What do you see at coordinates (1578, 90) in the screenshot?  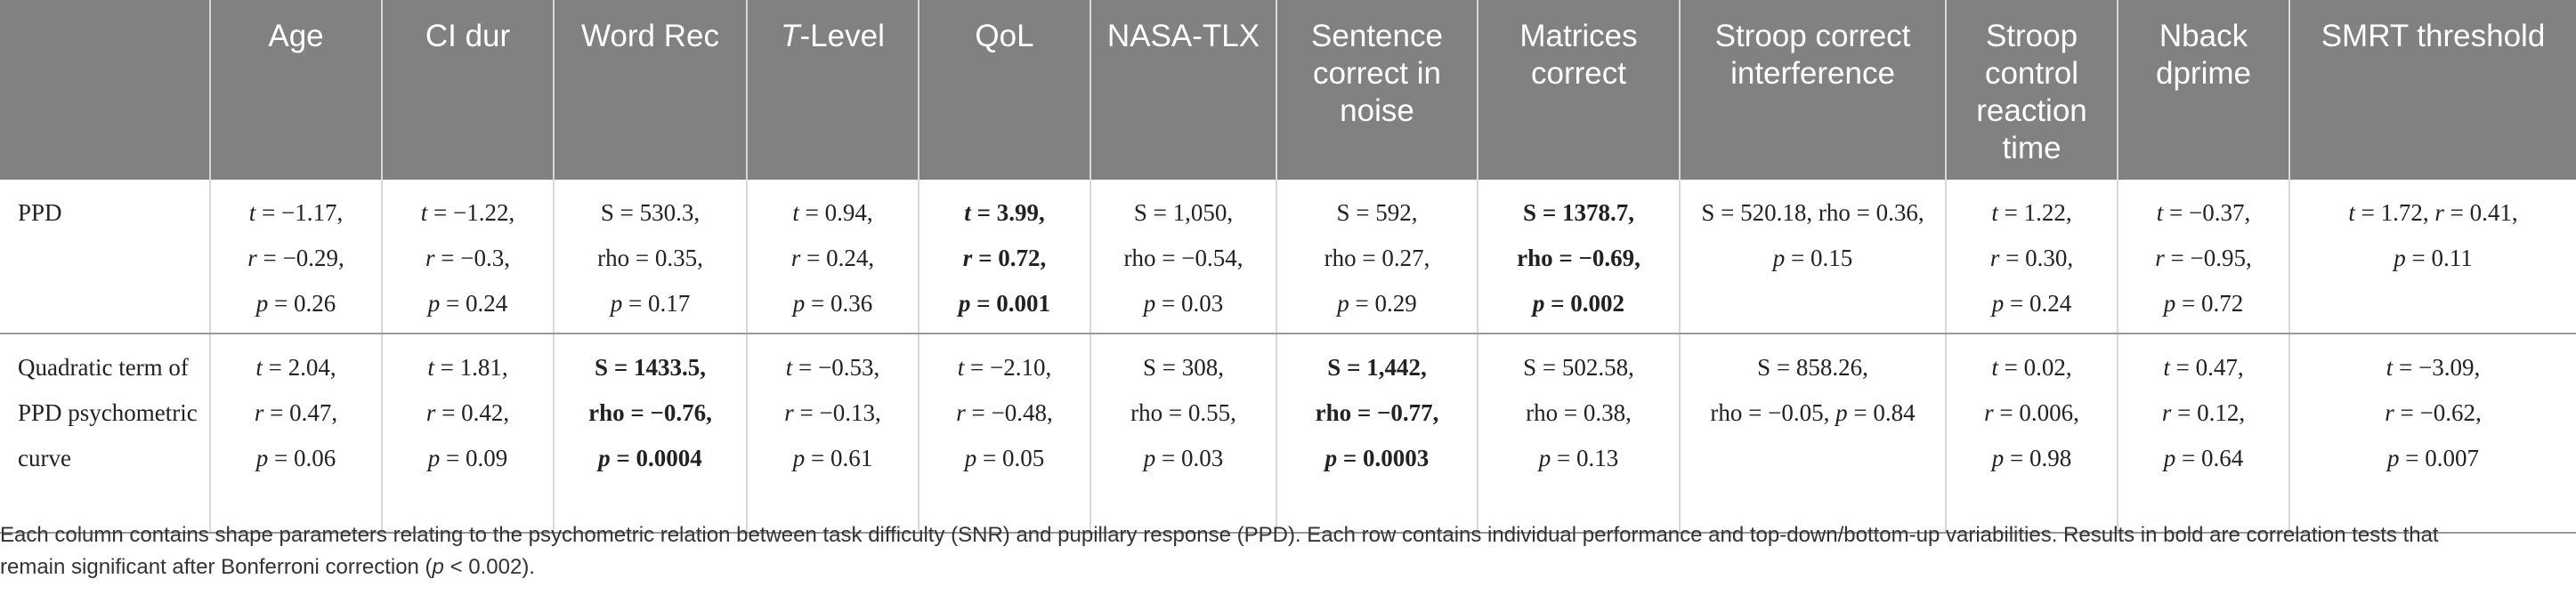 I see `column-header: Matrices correct` at bounding box center [1578, 90].